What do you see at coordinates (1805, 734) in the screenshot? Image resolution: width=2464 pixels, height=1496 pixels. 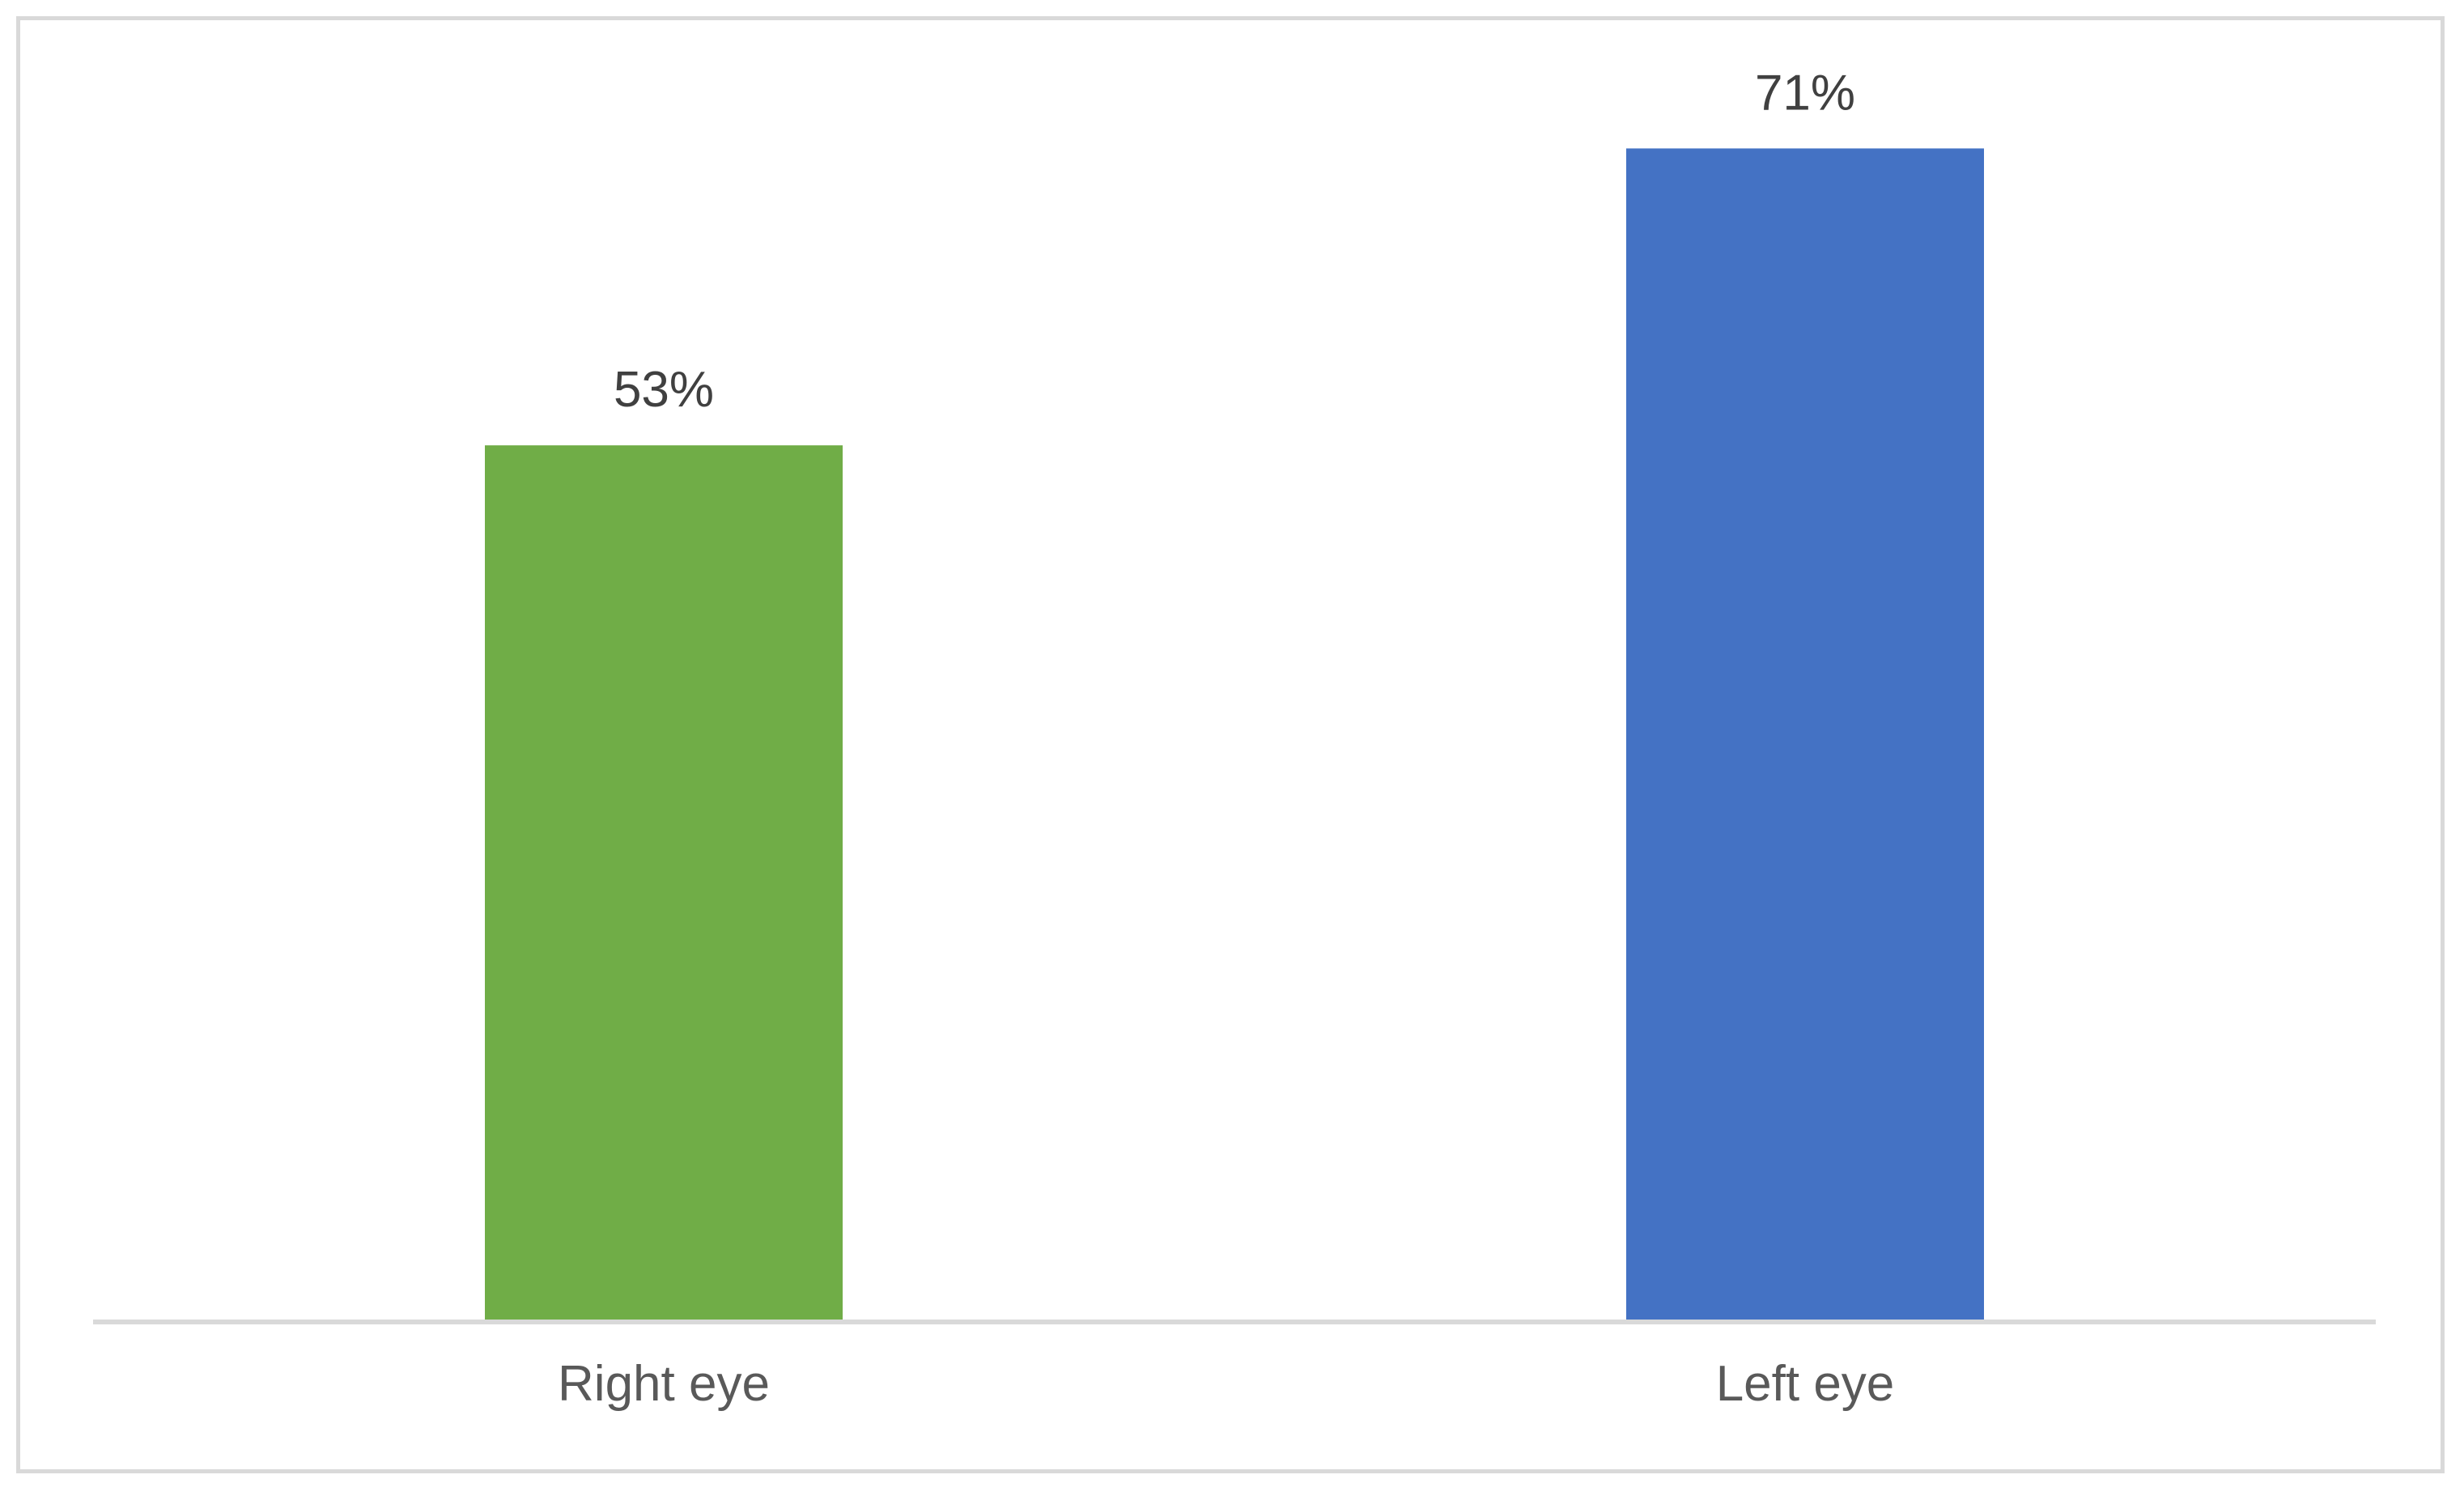 I see `bar-left-eye` at bounding box center [1805, 734].